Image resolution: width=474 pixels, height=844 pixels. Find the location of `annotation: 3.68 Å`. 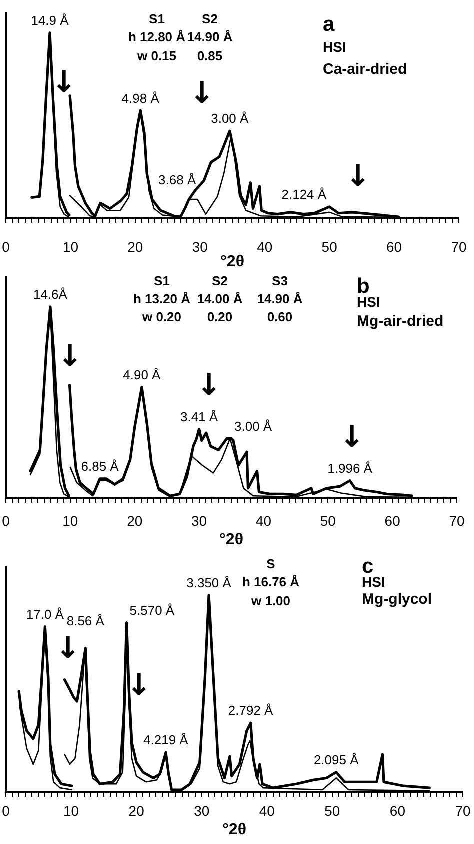

annotation: 3.68 Å is located at coordinates (177, 180).